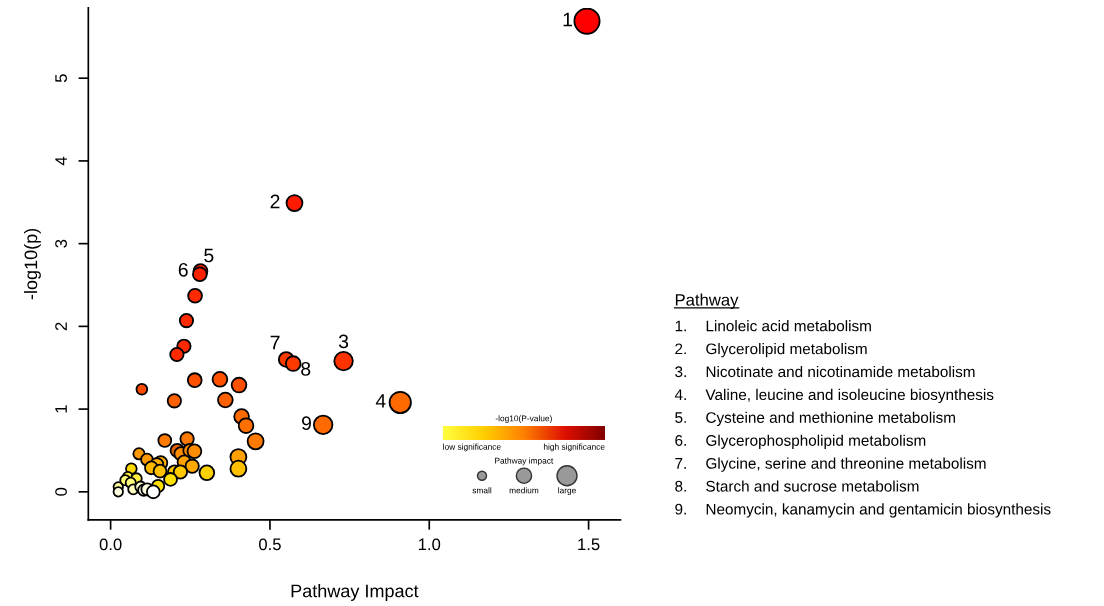  I want to click on x-tick-label: 1.0, so click(429, 544).